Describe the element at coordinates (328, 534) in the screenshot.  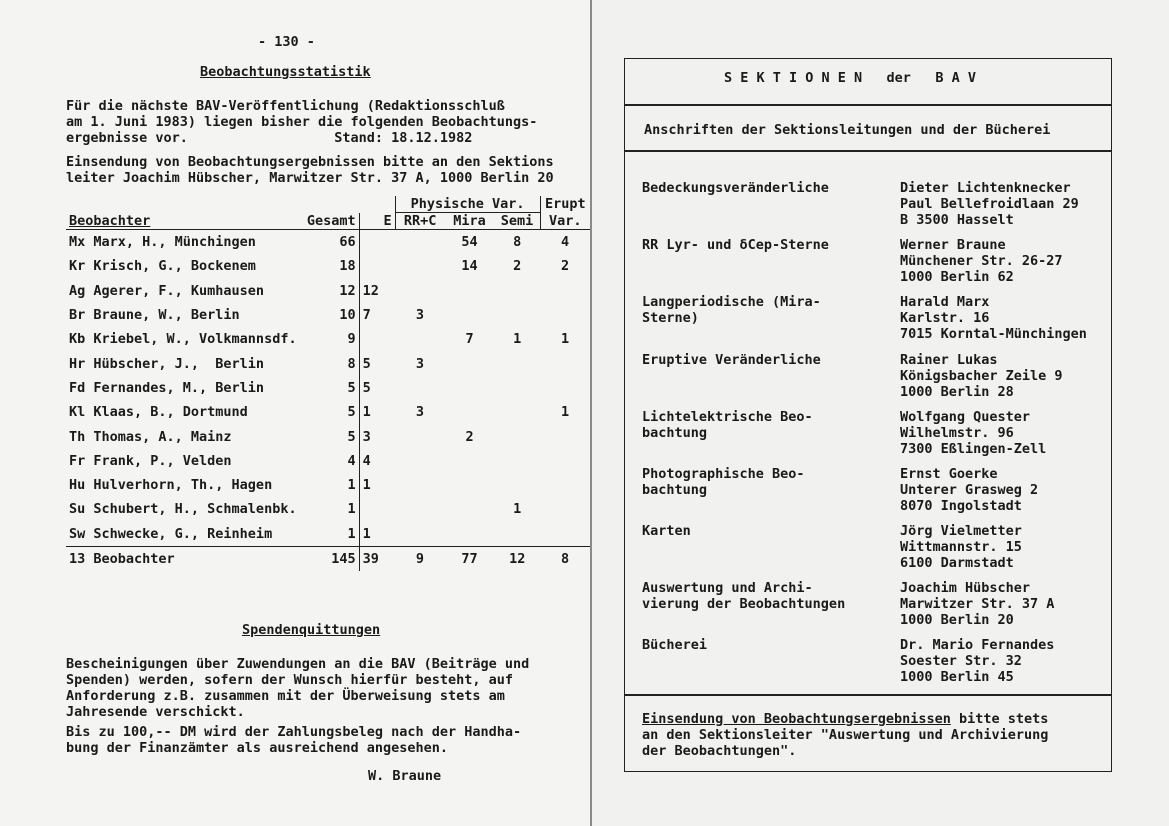
I see `table-row: Sw Schwecke, G., Reinheim 1 1` at that location.